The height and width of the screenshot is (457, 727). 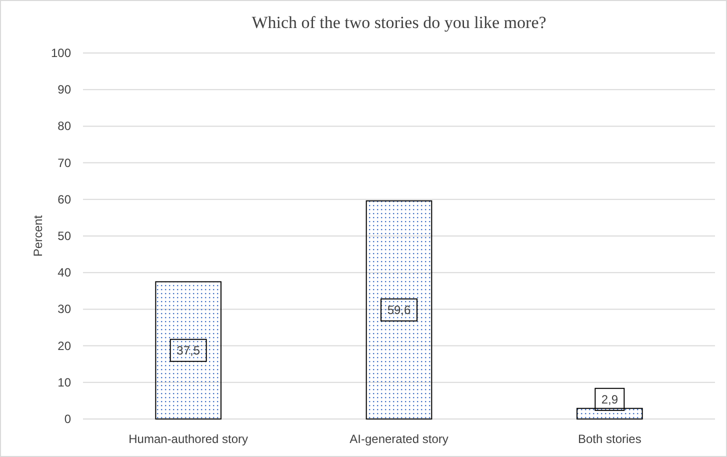 What do you see at coordinates (188, 439) in the screenshot?
I see `x-tick-label: Human-authored story` at bounding box center [188, 439].